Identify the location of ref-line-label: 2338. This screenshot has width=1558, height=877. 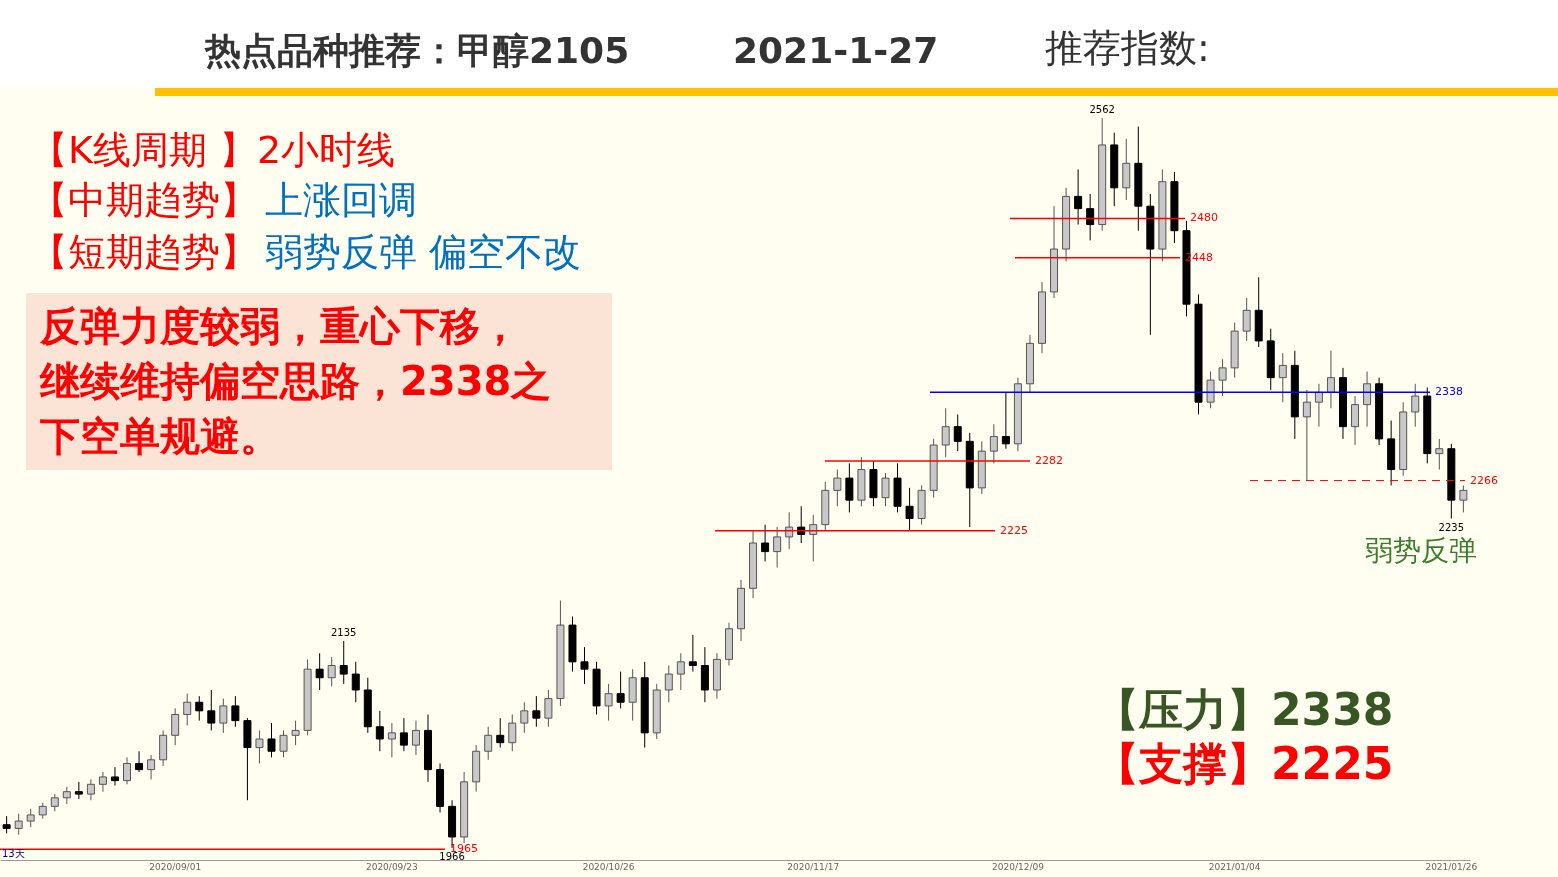
(1449, 392).